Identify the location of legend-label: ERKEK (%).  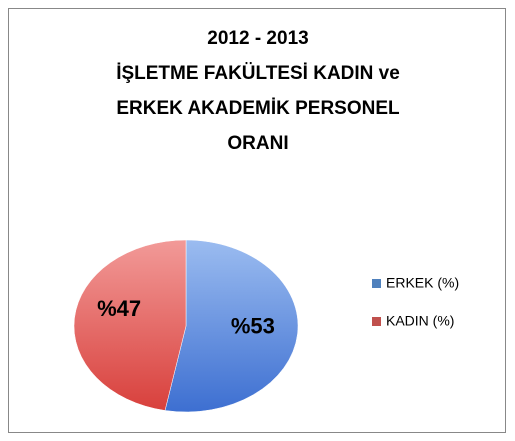
(422, 283).